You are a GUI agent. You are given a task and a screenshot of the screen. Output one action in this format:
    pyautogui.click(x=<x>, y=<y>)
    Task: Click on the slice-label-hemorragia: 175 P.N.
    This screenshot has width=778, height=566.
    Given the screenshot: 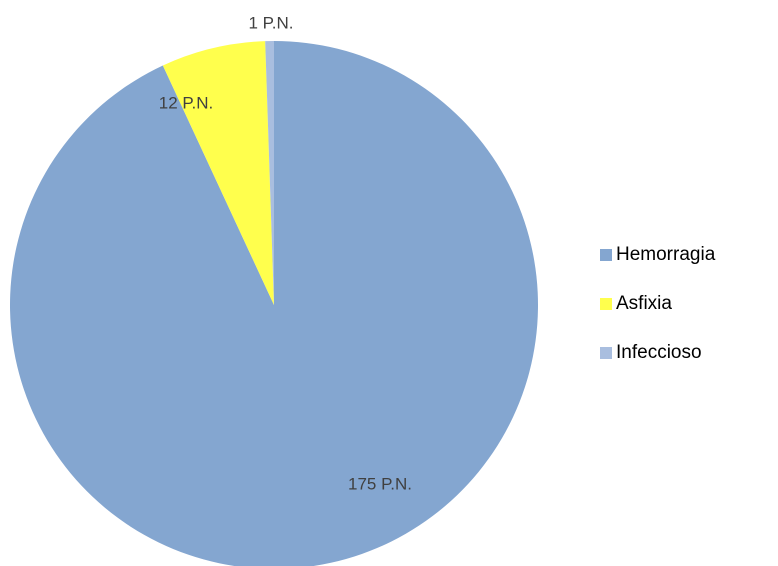 What is the action you would take?
    pyautogui.click(x=380, y=483)
    